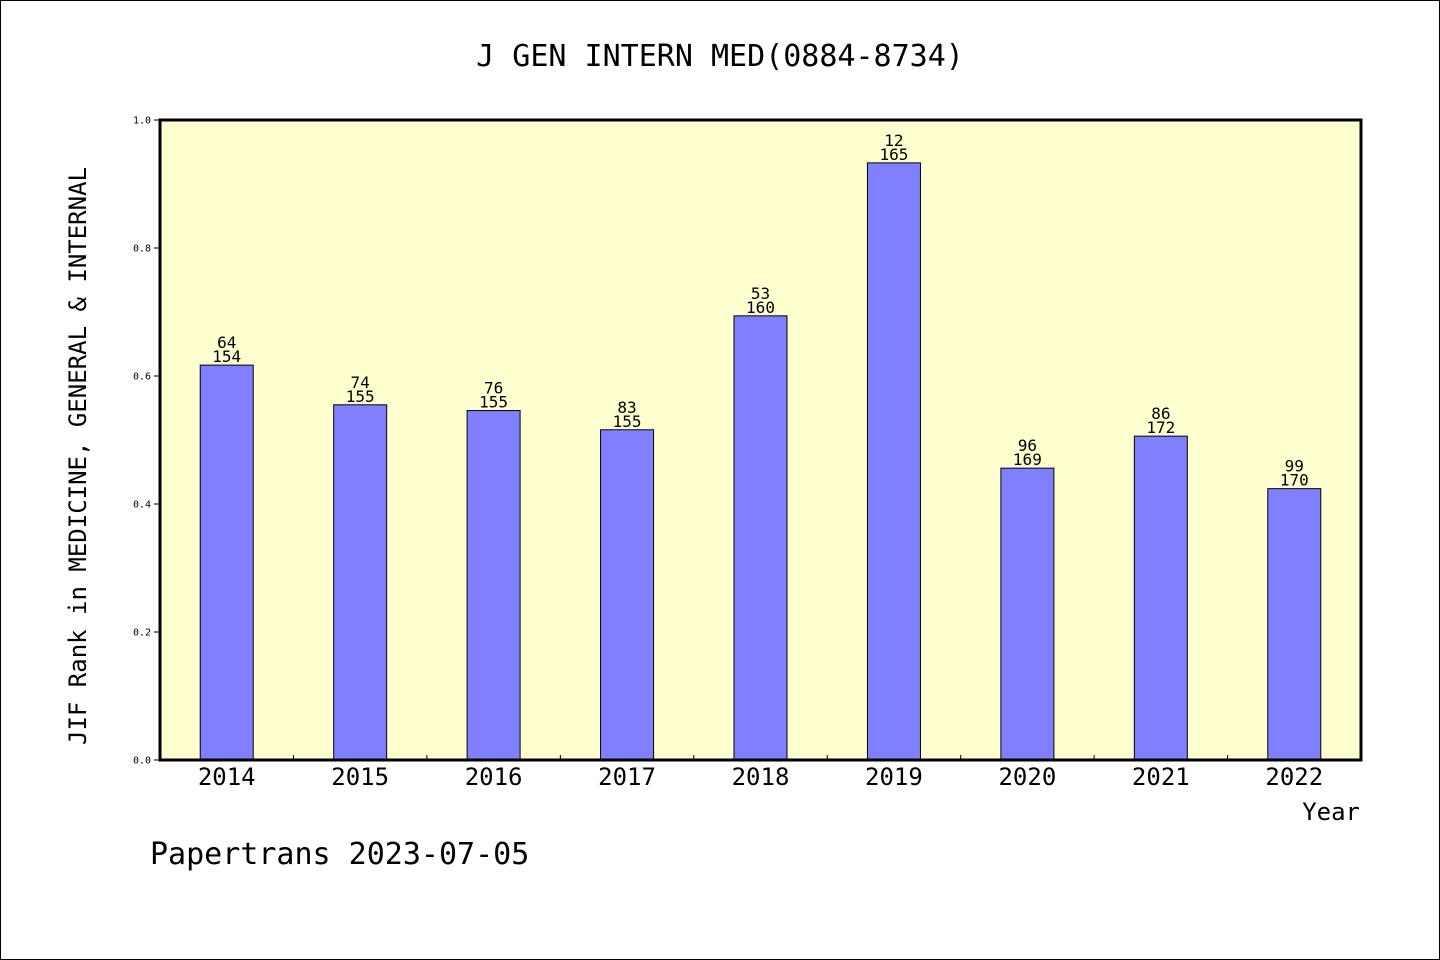  I want to click on bar-rank-label: 53, so click(760, 293).